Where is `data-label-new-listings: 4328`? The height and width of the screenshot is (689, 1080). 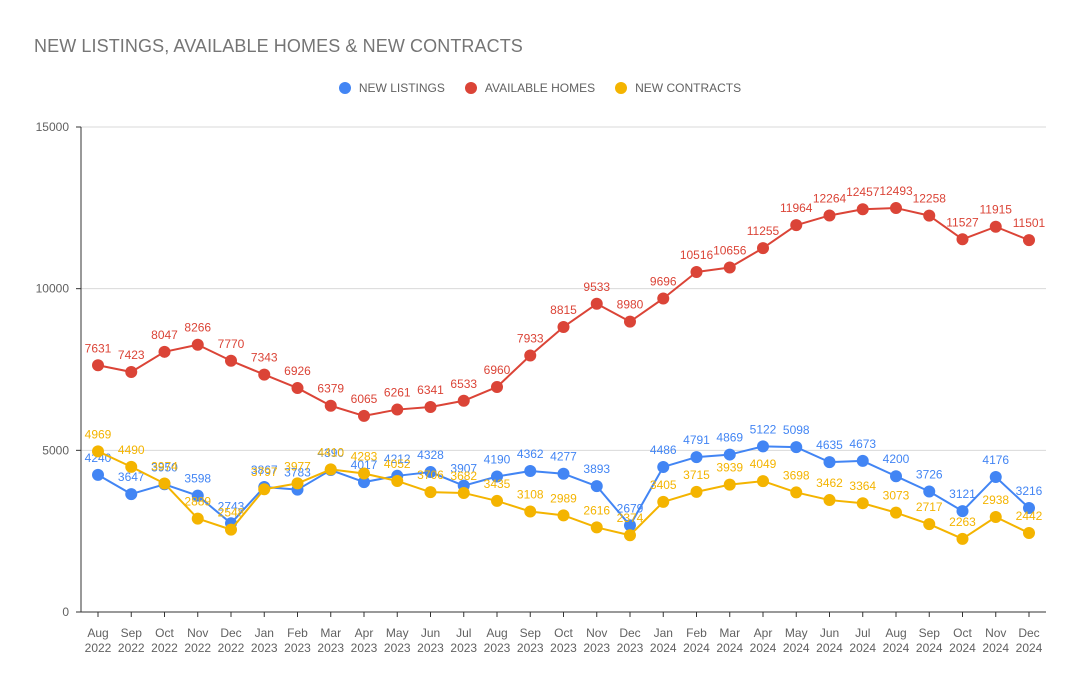
data-label-new-listings: 4328 is located at coordinates (430, 455).